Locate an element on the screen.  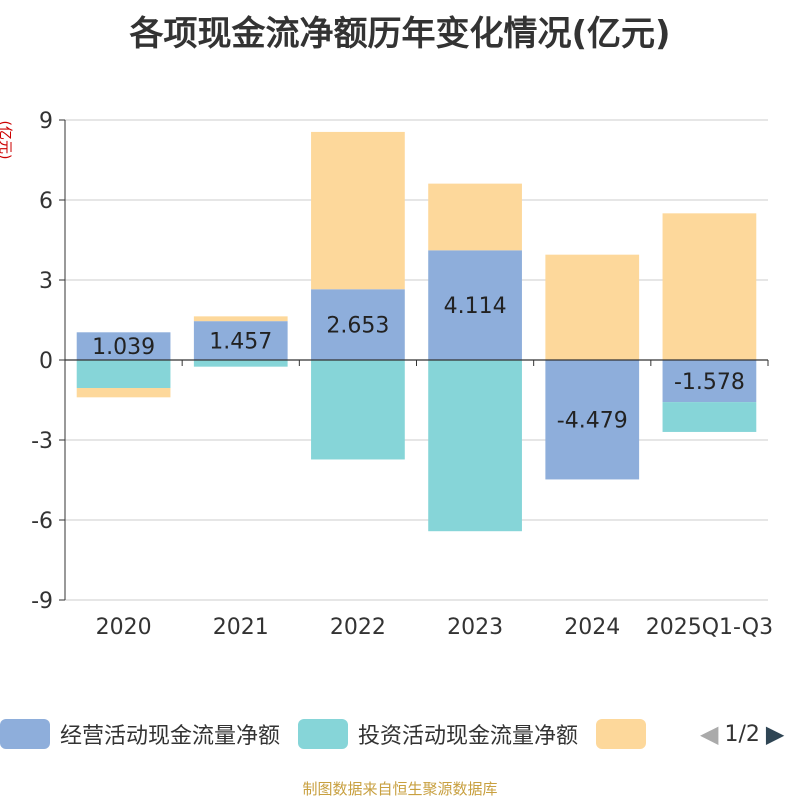
bar-series0-2023 is located at coordinates (475, 305).